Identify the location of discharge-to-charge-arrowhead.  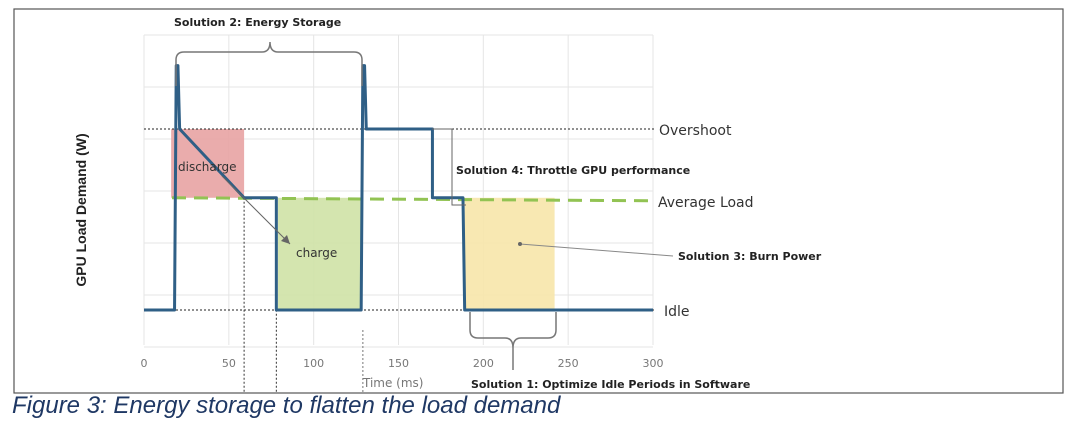
(285, 239).